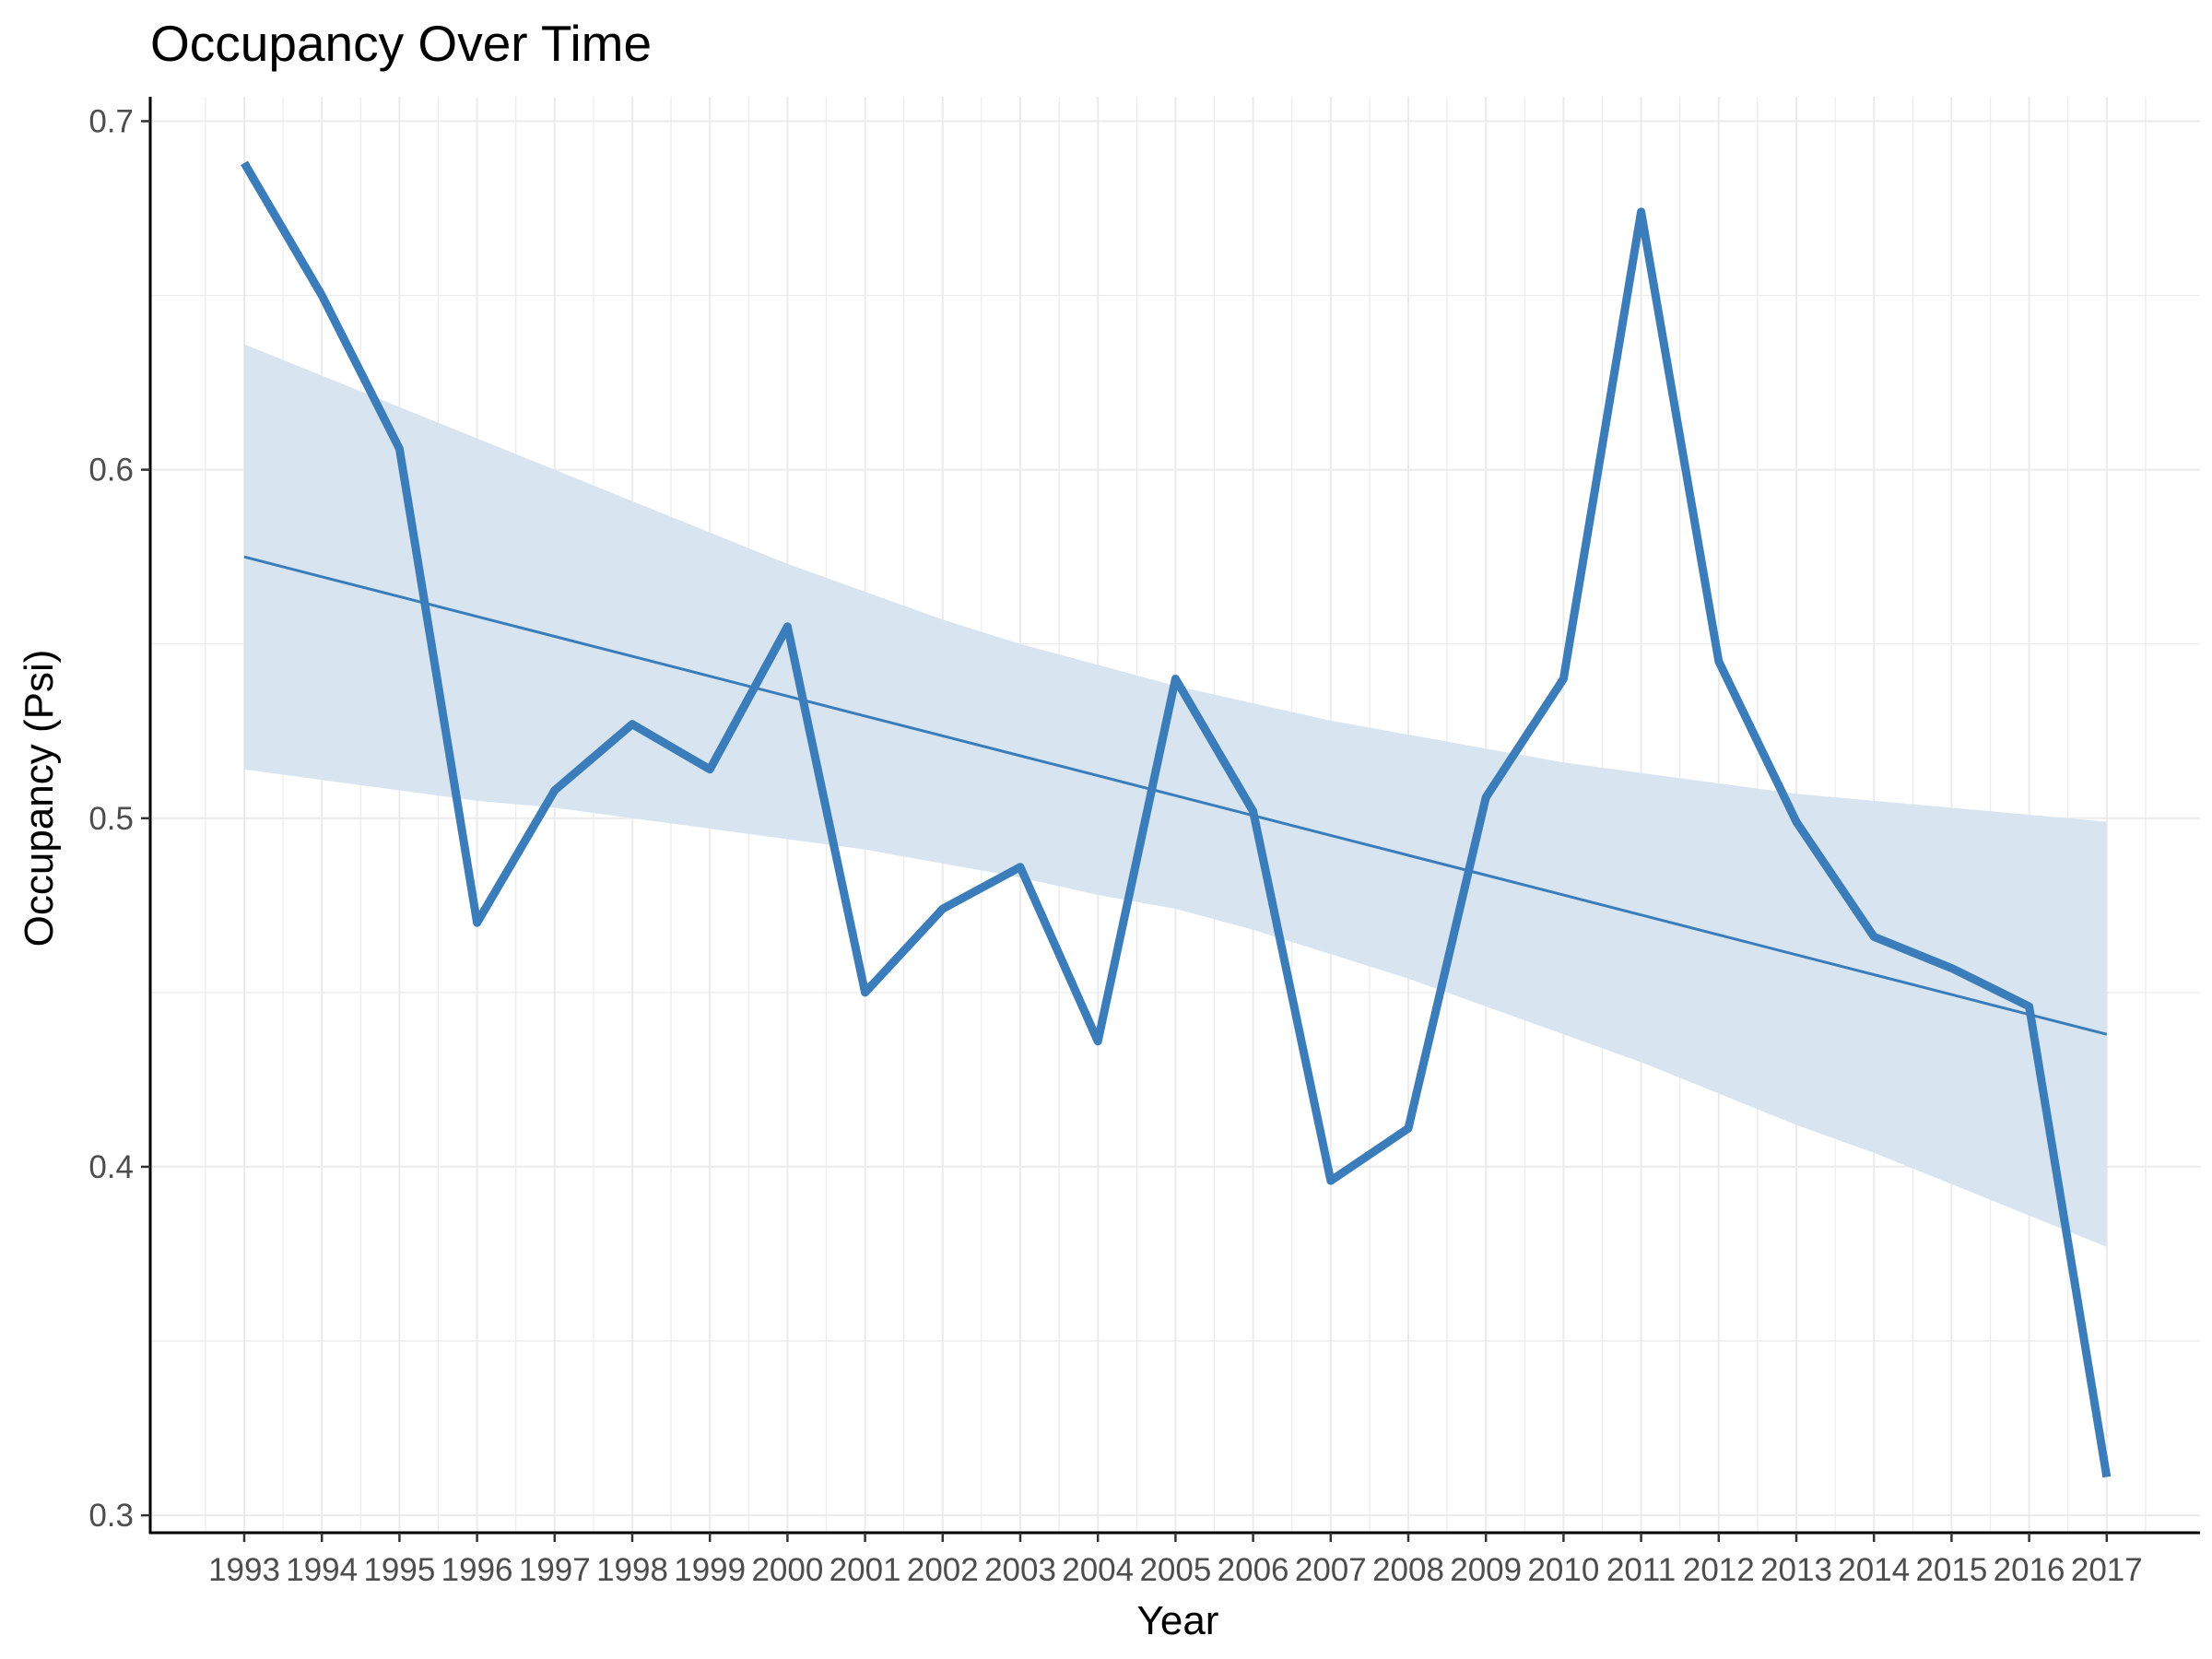  Describe the element at coordinates (477, 1570) in the screenshot. I see `x-tick-label: 1996` at that location.